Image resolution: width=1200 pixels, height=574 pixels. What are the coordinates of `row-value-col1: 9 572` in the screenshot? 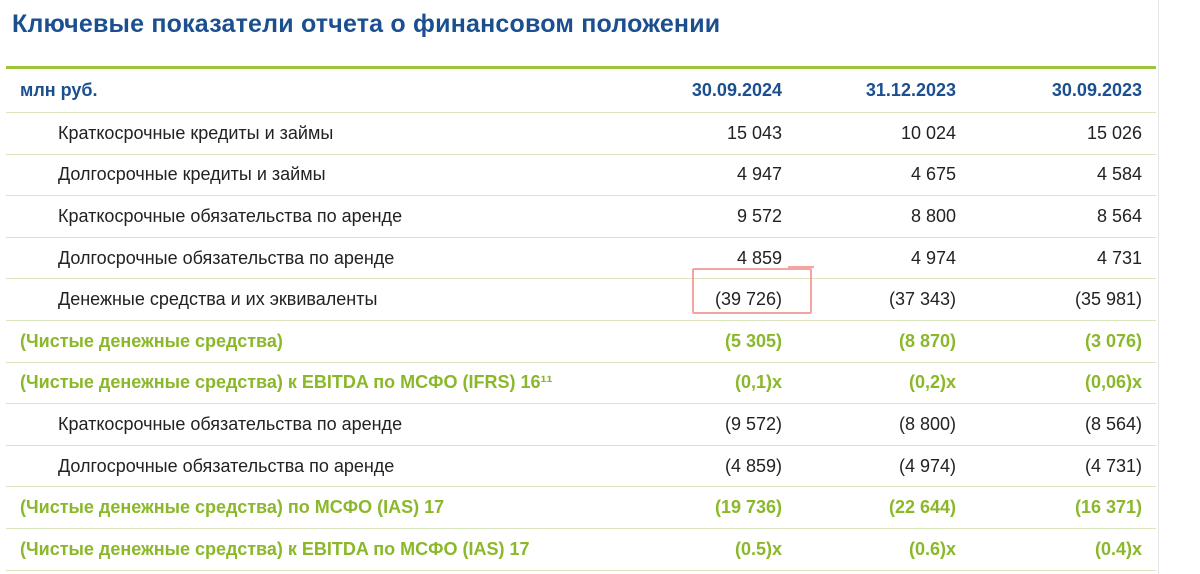 It's located at (759, 215).